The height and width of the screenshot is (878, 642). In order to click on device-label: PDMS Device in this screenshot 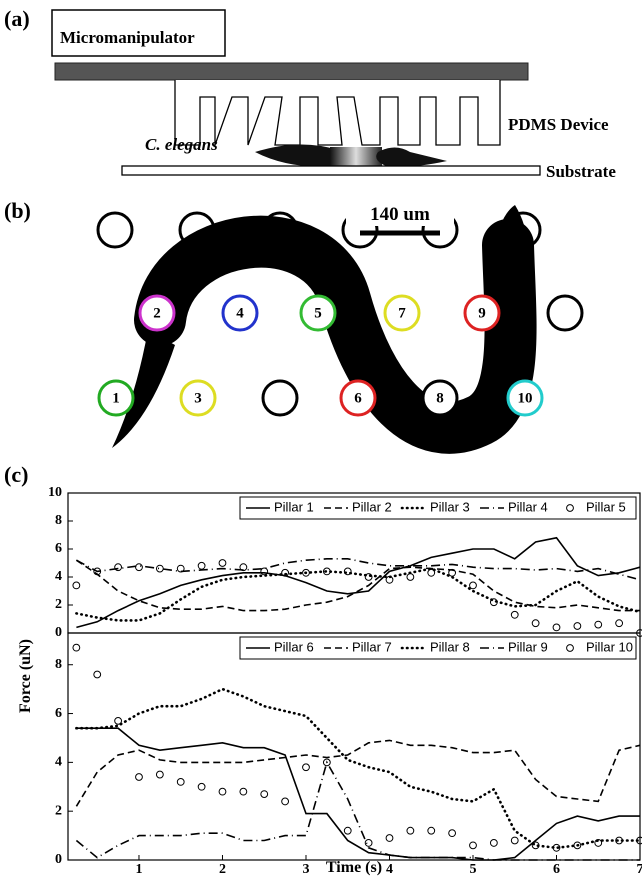, I will do `click(558, 124)`.